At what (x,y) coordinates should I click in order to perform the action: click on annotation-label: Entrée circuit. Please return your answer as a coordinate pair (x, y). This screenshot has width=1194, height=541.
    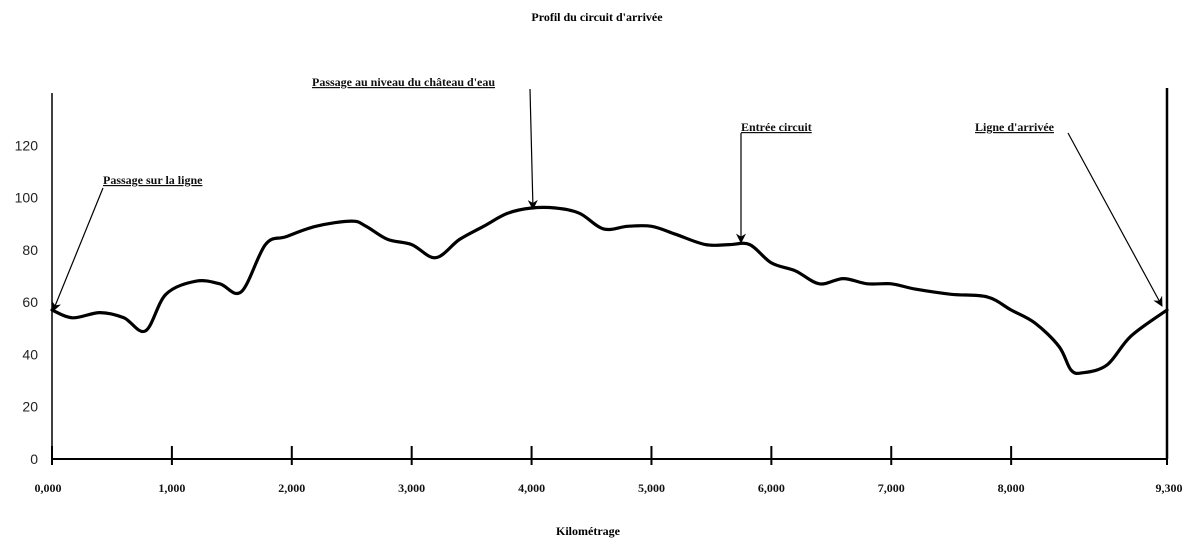
    Looking at the image, I should click on (776, 127).